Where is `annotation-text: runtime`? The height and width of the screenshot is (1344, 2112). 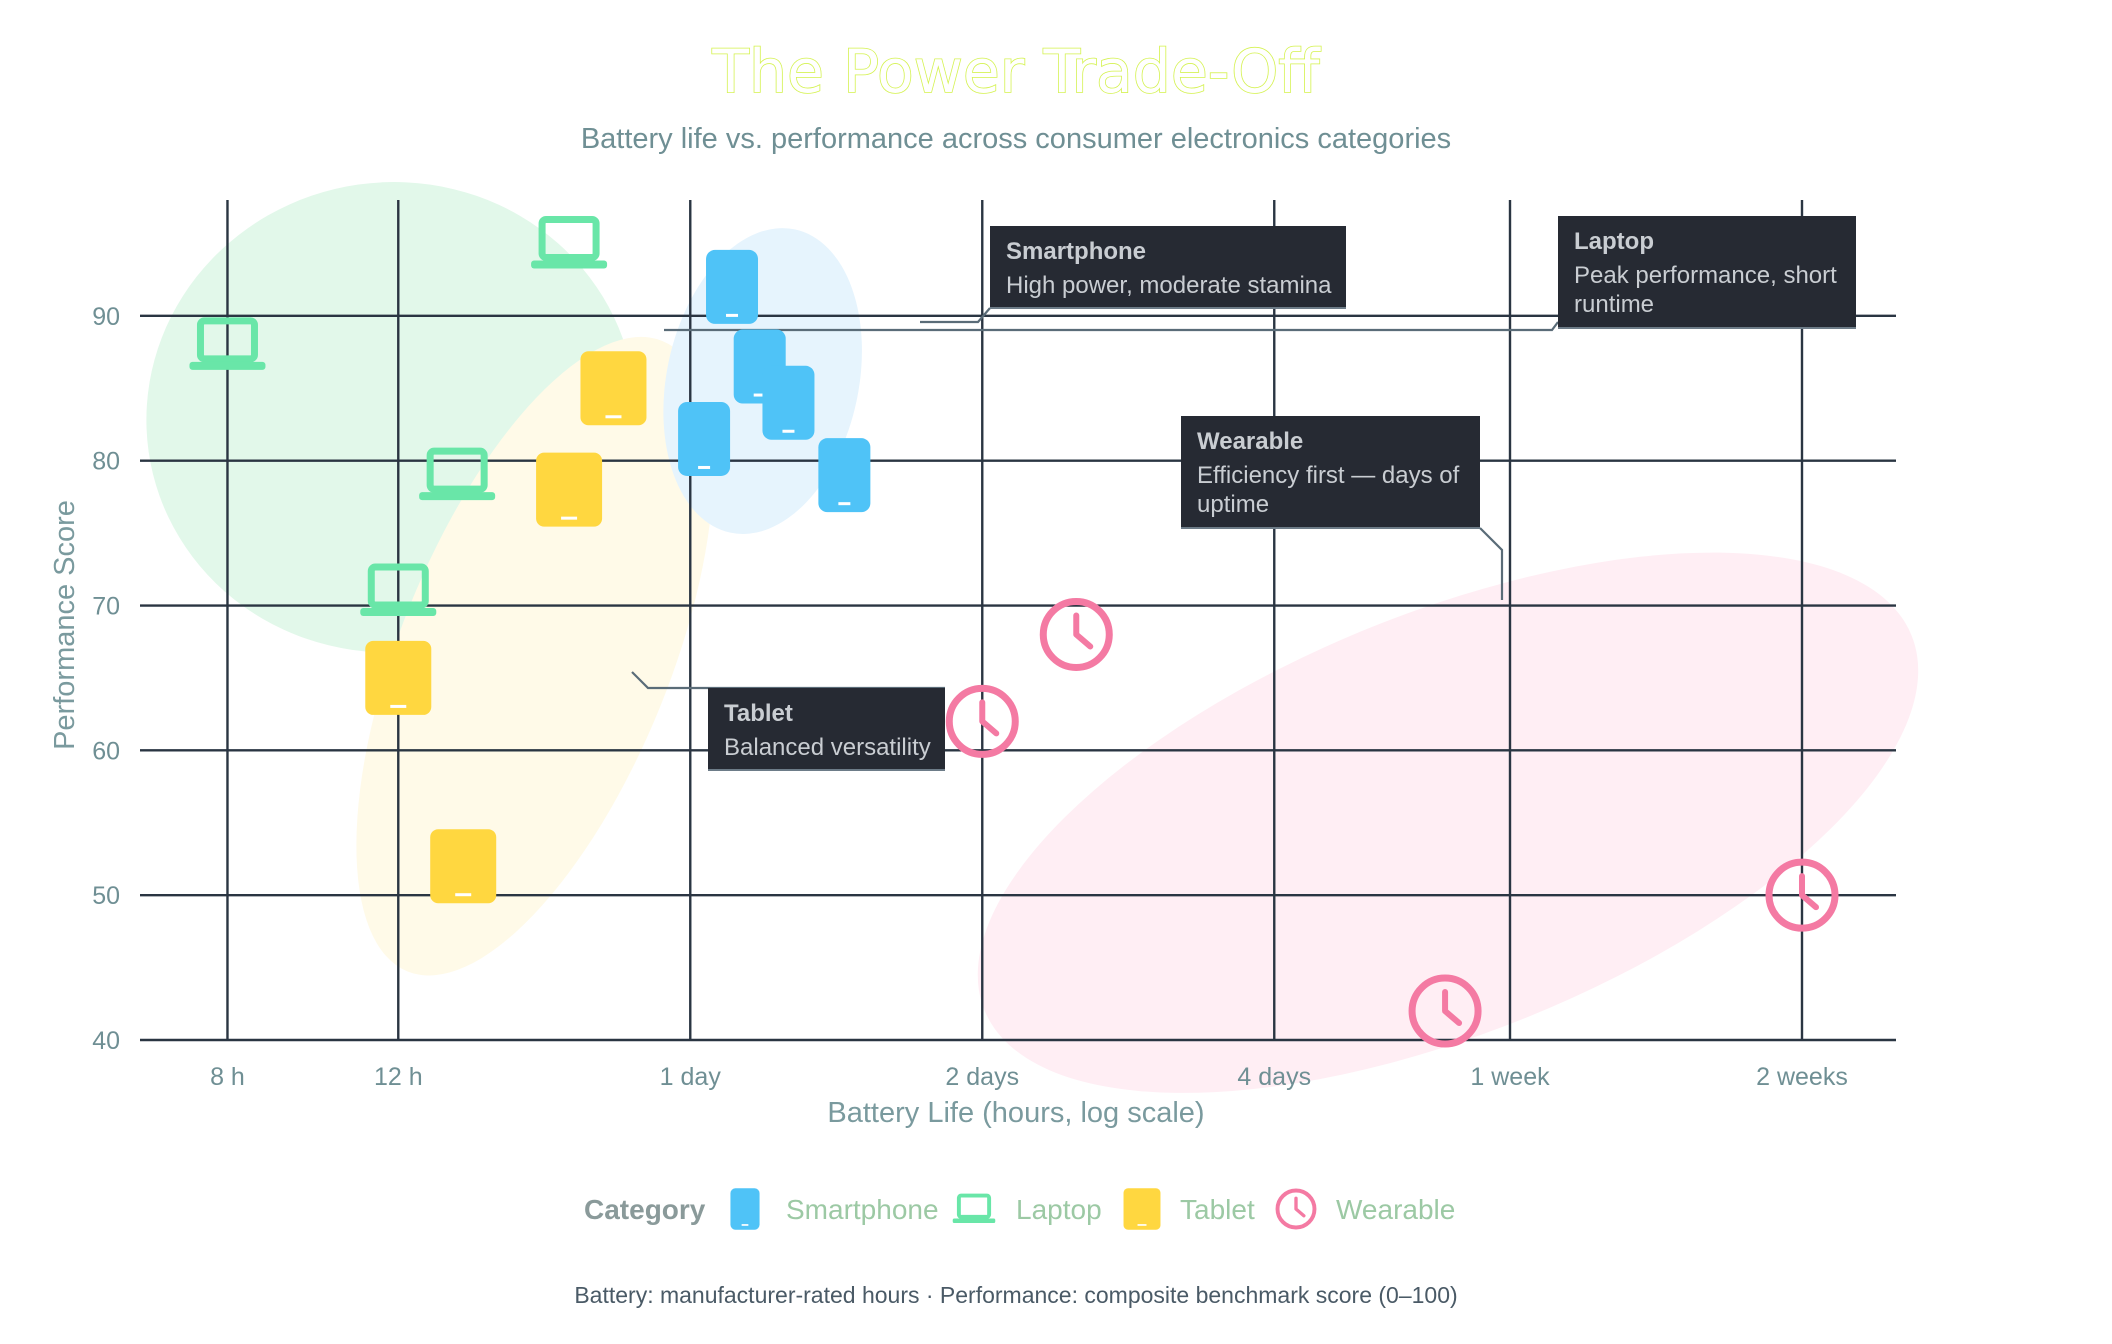
annotation-text: runtime is located at coordinates (1614, 304).